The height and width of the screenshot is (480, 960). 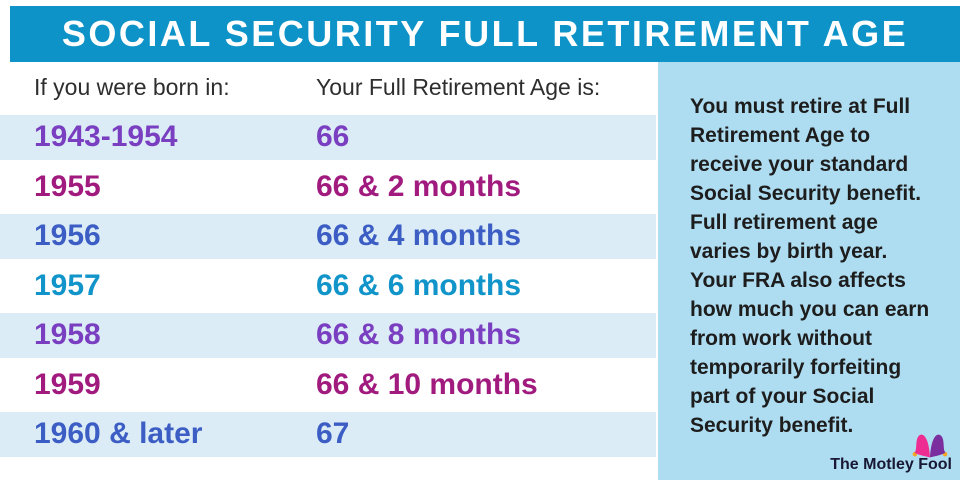 I want to click on birth-year-value: 1960 & later, so click(x=118, y=434).